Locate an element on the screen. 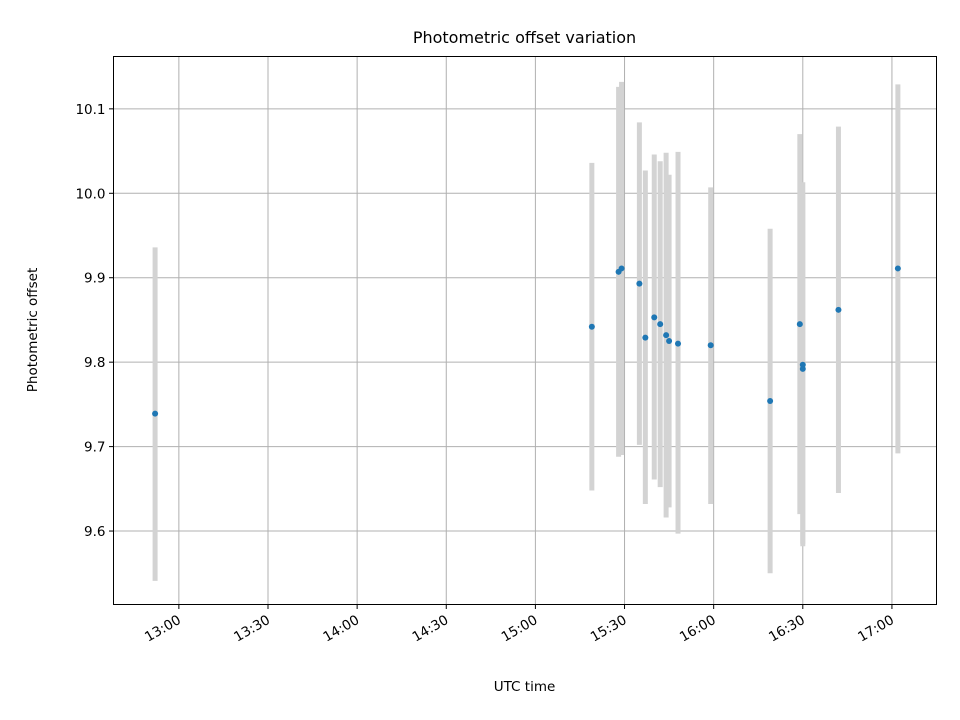 This screenshot has width=960, height=720. x-tick-label: 17:00 is located at coordinates (876, 628).